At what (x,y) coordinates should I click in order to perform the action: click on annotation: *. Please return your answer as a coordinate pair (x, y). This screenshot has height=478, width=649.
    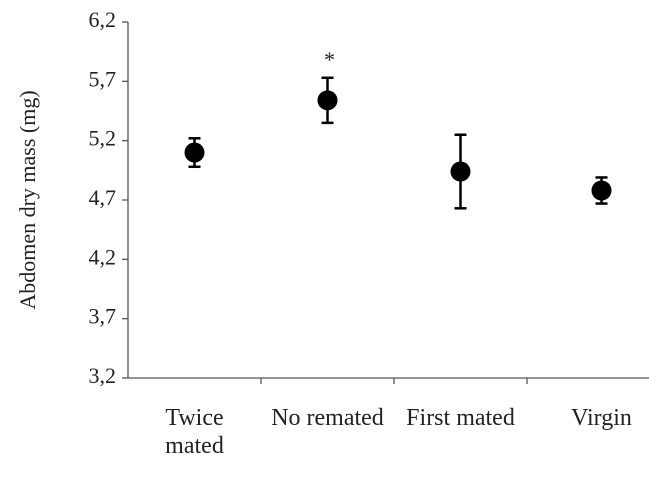
    Looking at the image, I should click on (329, 59).